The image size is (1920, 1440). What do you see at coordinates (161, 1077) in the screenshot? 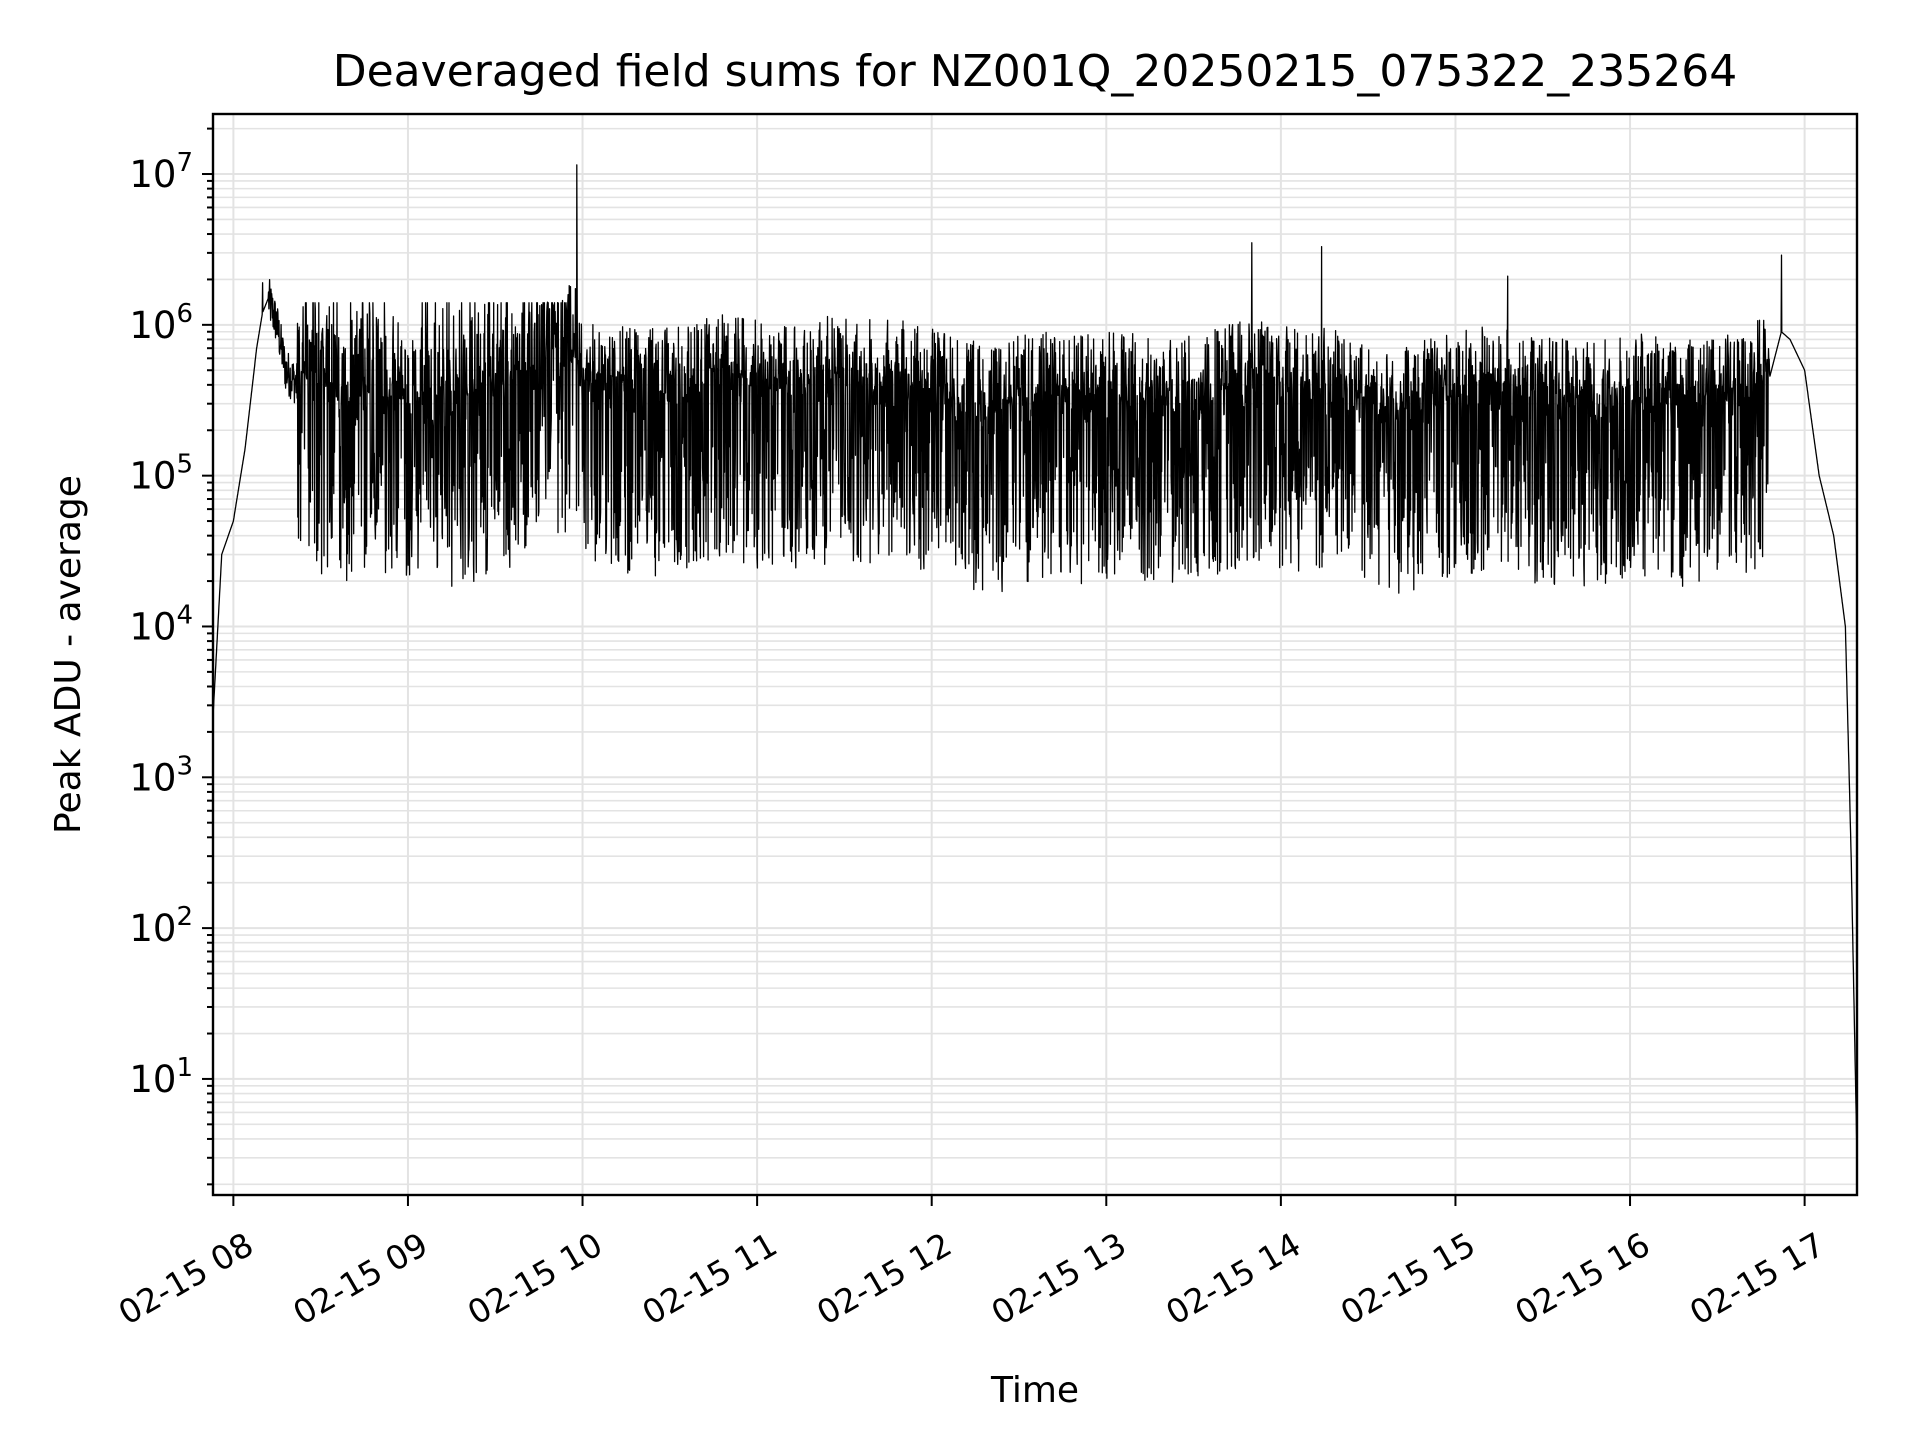
I see `y-tick-label: 101` at bounding box center [161, 1077].